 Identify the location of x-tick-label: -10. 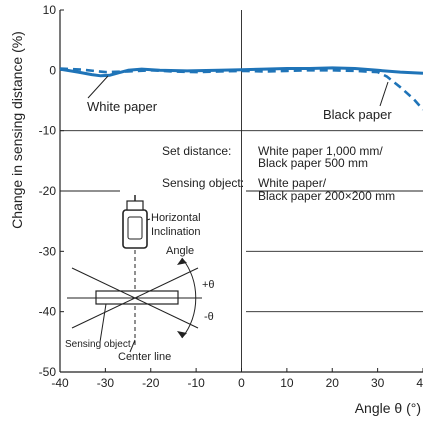
(196, 383).